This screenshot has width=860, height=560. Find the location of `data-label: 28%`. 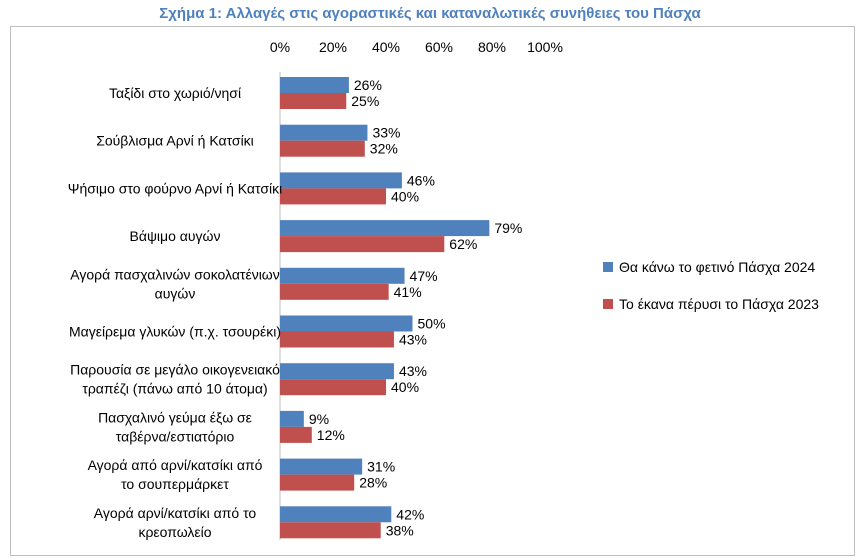

data-label: 28% is located at coordinates (373, 483).